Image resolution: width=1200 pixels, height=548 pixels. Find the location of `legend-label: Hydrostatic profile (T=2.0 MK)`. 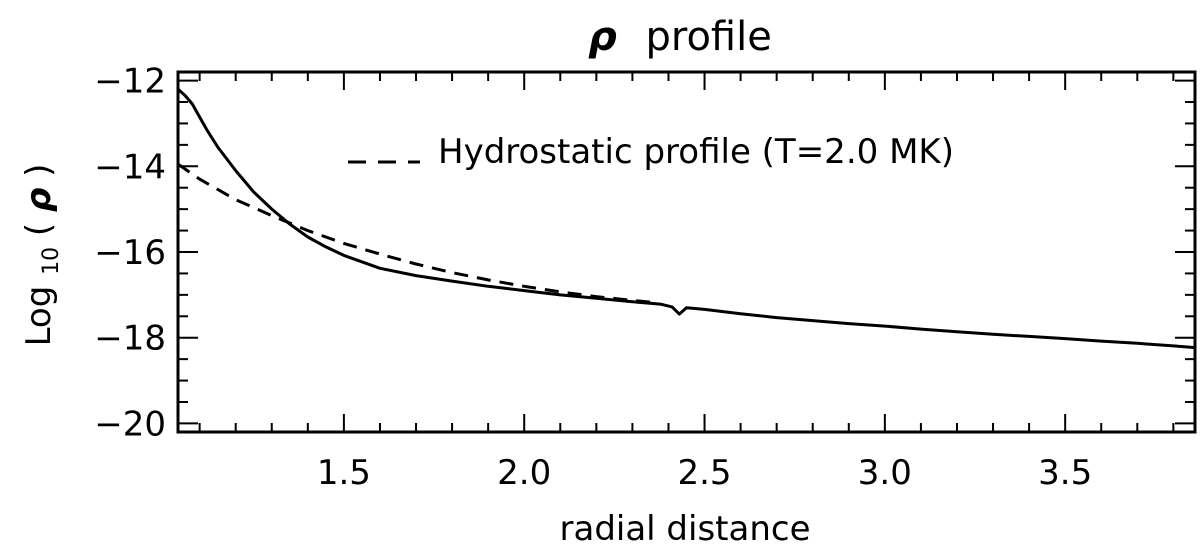

legend-label: Hydrostatic profile (T=2.0 MK) is located at coordinates (696, 152).